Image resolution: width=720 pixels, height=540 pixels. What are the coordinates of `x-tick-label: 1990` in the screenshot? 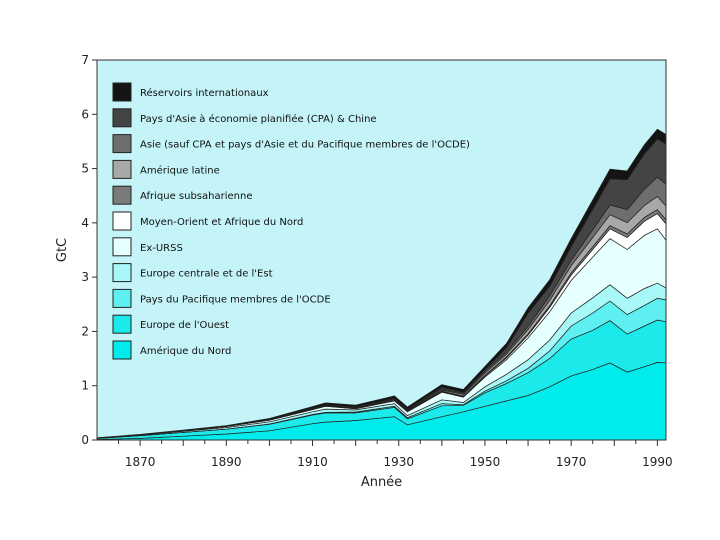 It's located at (657, 462).